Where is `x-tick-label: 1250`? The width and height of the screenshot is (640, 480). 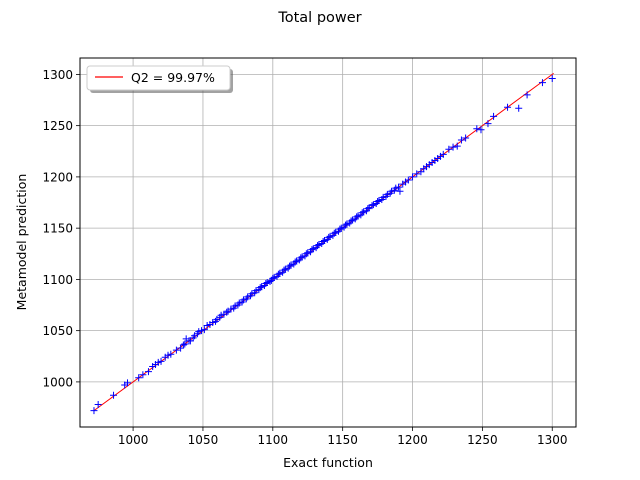 x-tick-label: 1250 is located at coordinates (482, 440).